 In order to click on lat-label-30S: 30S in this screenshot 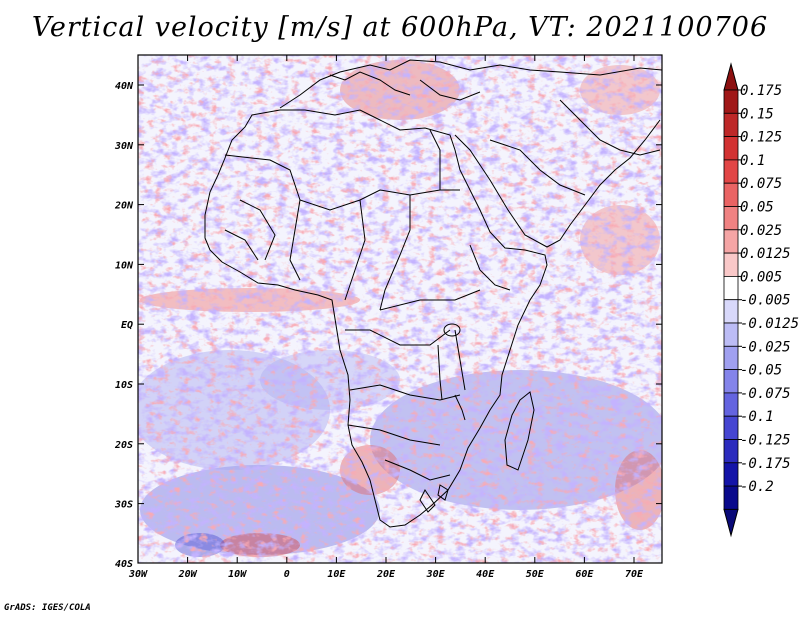, I will do `click(123, 505)`.